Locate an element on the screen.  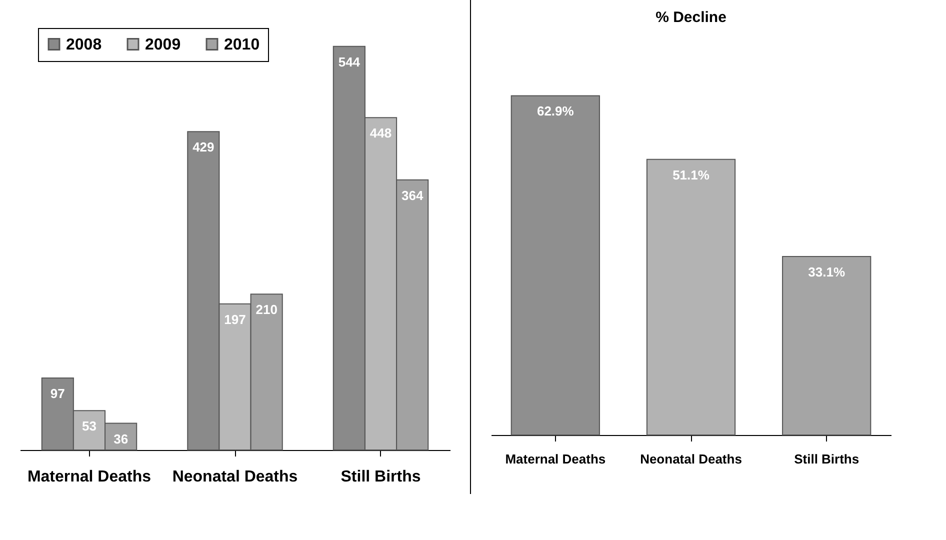
data-label: 210 is located at coordinates (267, 310).